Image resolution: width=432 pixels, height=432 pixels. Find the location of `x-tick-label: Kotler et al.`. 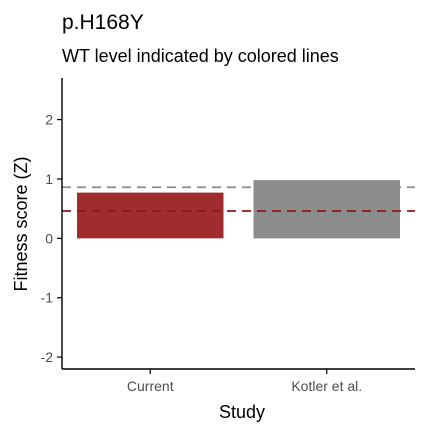

x-tick-label: Kotler et al. is located at coordinates (326, 386).